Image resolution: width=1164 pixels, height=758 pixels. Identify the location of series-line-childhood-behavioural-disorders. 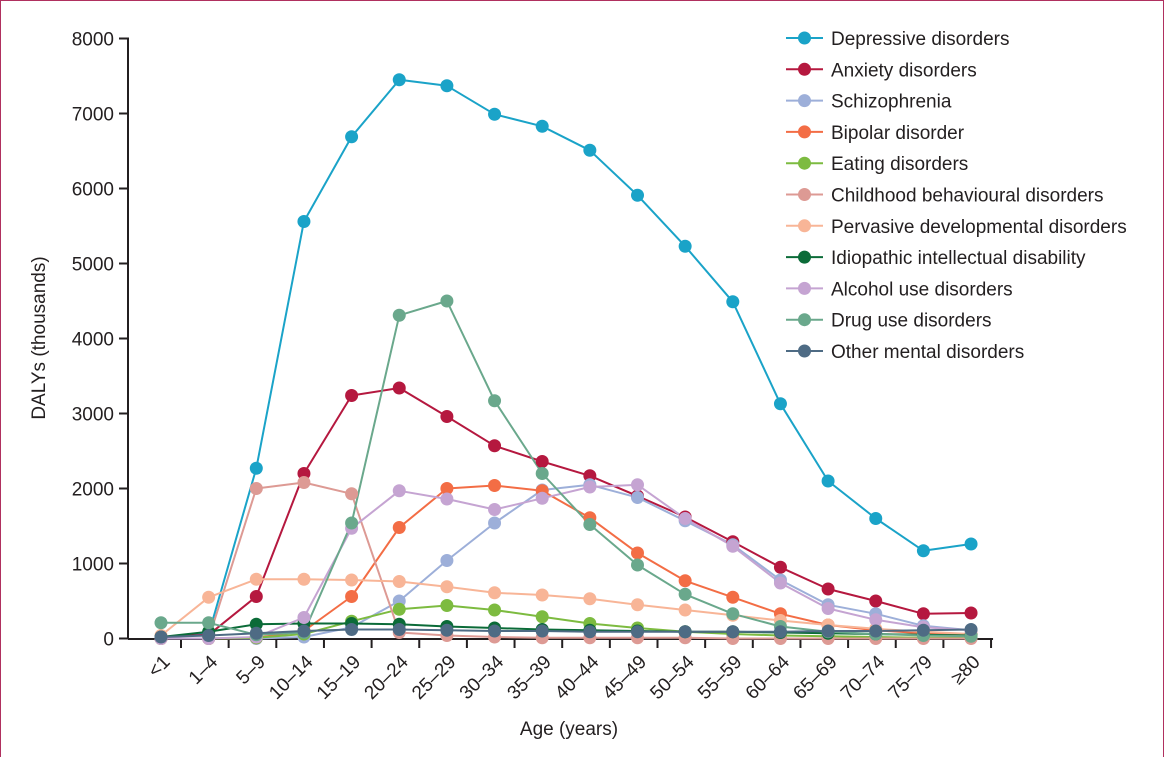
(566, 560).